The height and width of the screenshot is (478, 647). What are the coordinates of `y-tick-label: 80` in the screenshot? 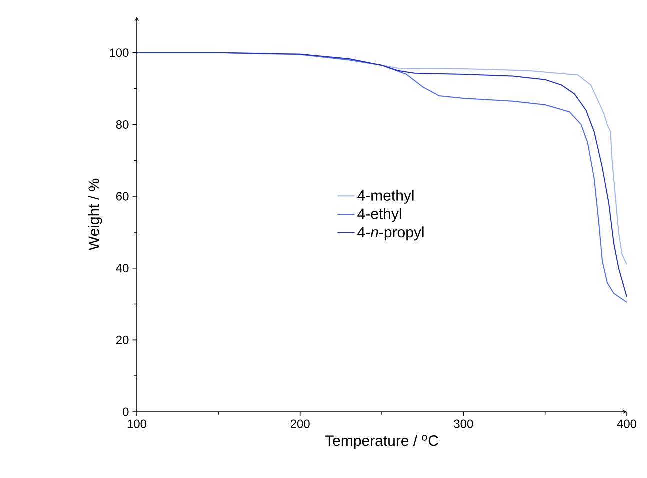 It's located at (122, 124).